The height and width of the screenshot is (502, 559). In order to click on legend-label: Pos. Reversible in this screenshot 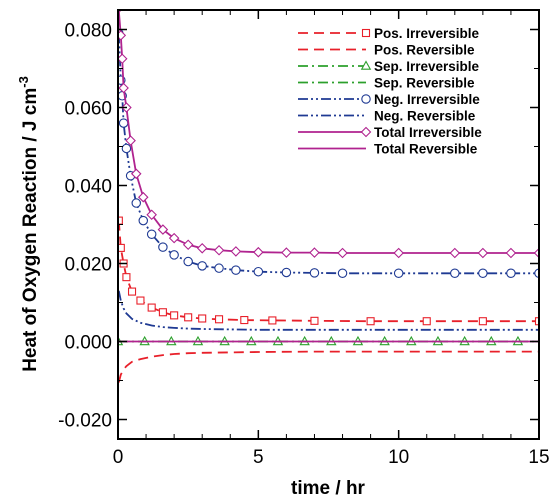, I will do `click(424, 50)`.